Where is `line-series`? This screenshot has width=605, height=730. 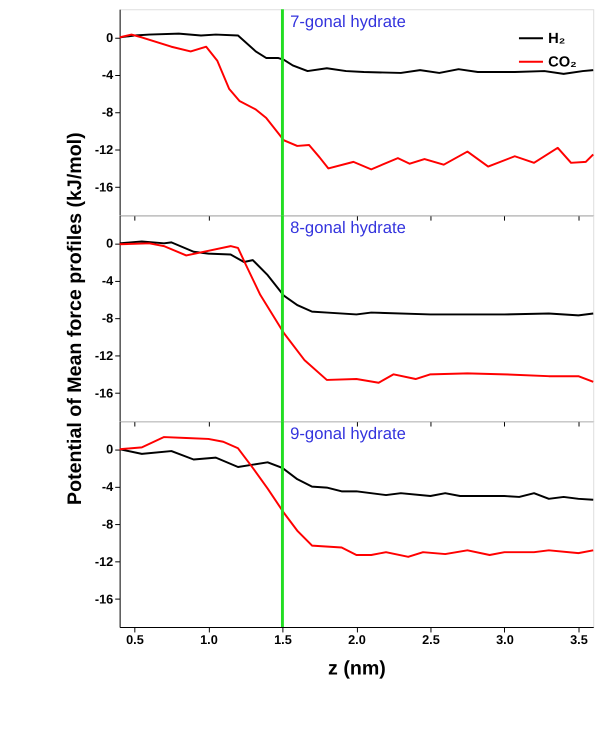
line-series is located at coordinates (356, 102).